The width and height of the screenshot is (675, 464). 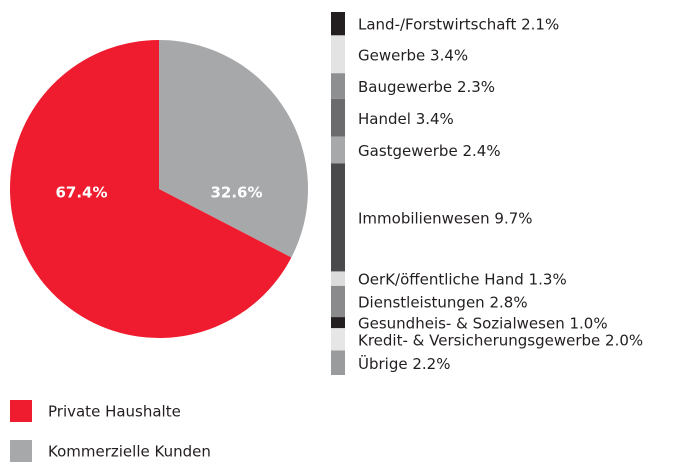 I want to click on segment-label: Handel 3.4%, so click(x=406, y=118).